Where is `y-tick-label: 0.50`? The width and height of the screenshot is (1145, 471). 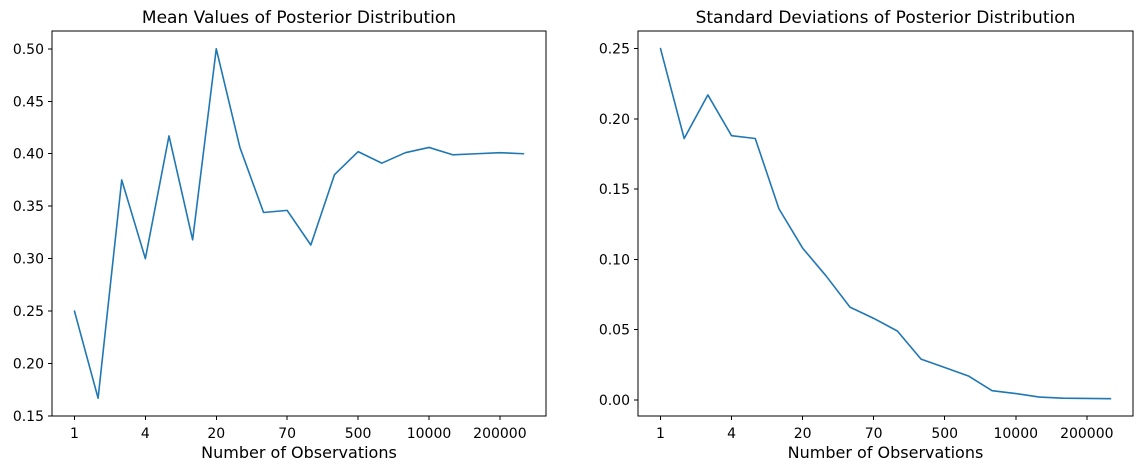 y-tick-label: 0.50 is located at coordinates (28, 50).